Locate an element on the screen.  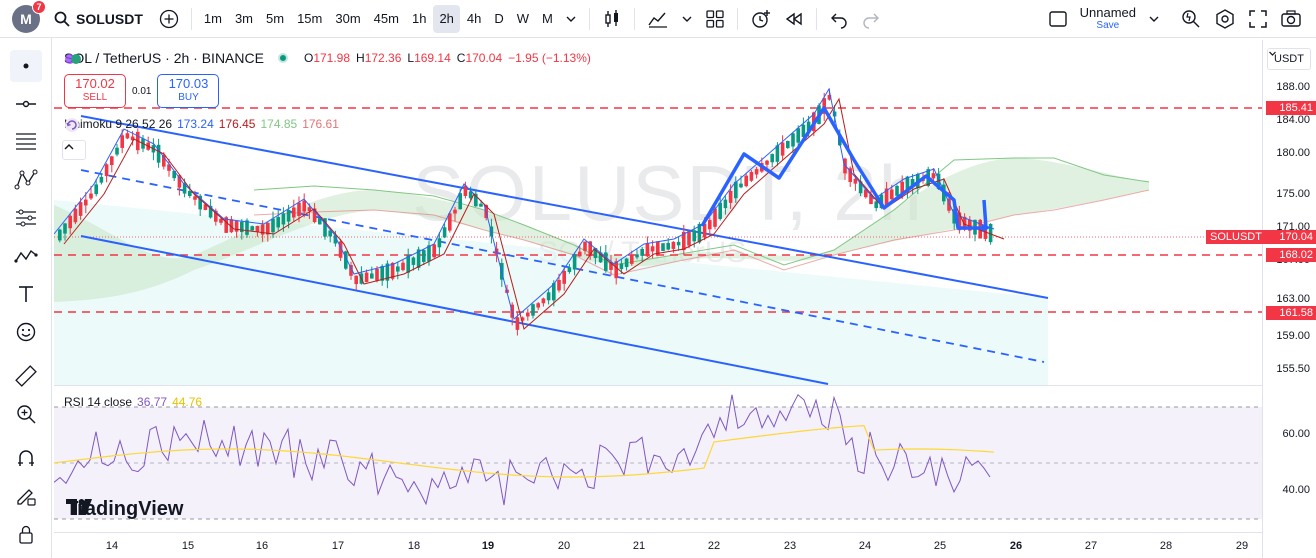
timeframe-dropdown-button is located at coordinates (571, 19).